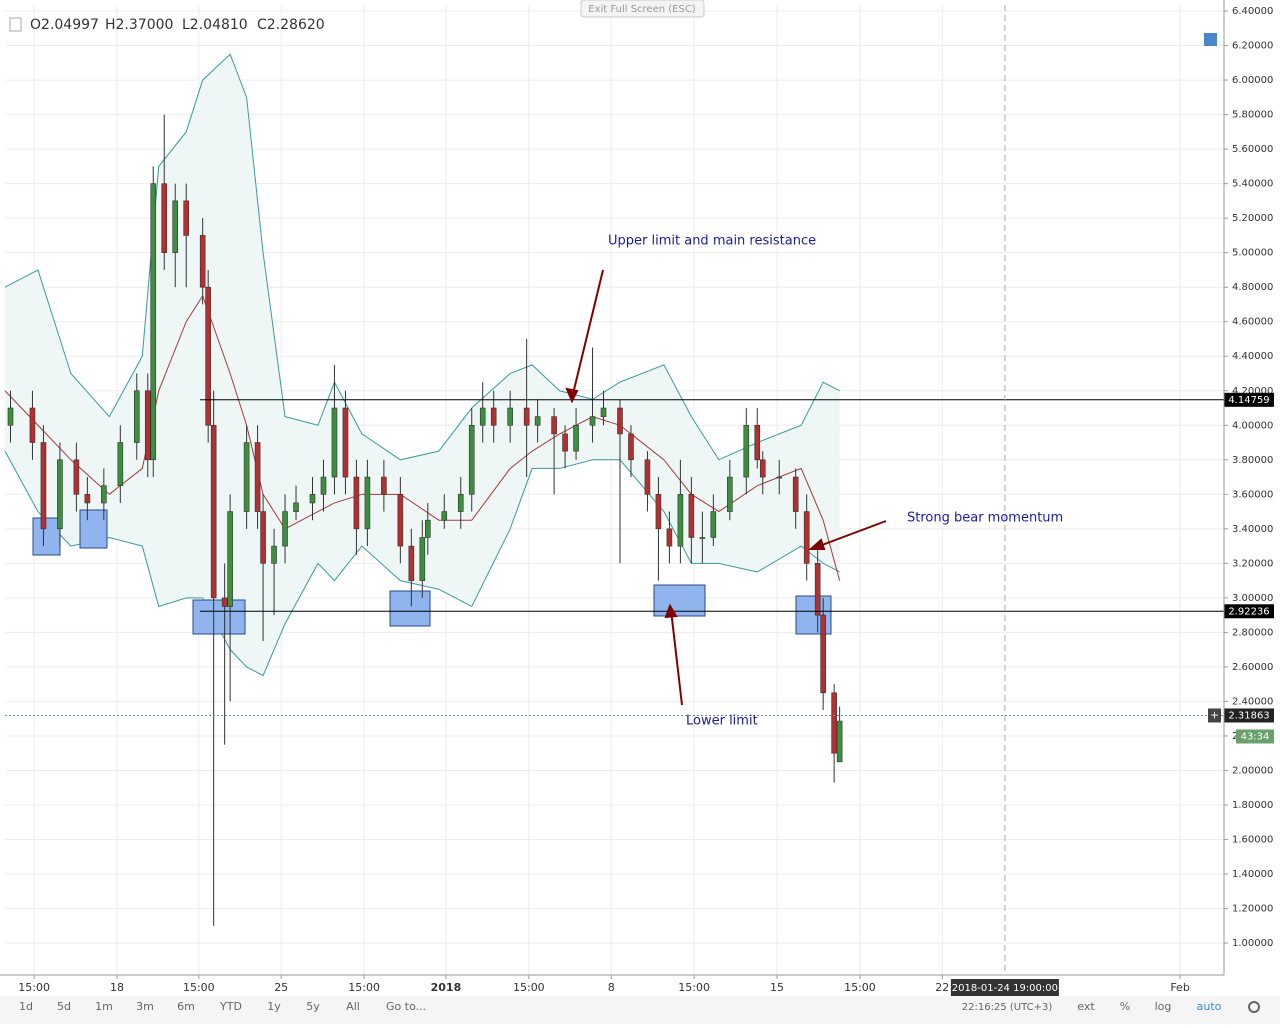 This screenshot has width=1280, height=1028. I want to click on option-button: log, so click(1163, 1006).